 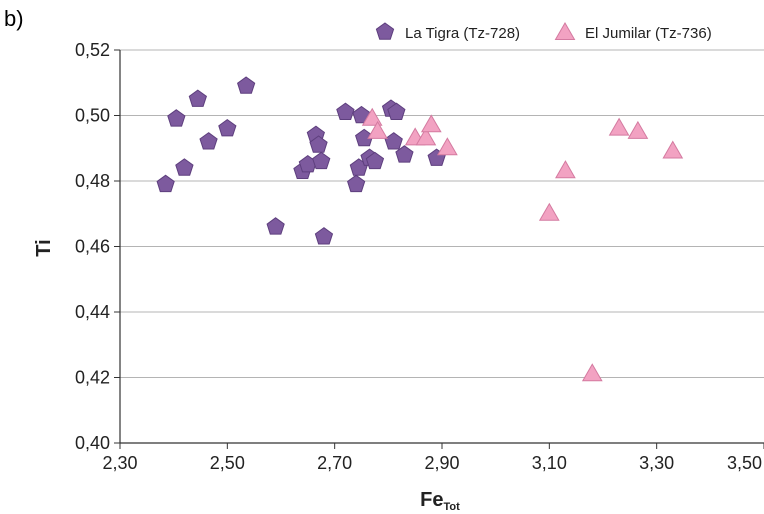 I want to click on y-tick-label: 0,48, so click(x=92, y=181).